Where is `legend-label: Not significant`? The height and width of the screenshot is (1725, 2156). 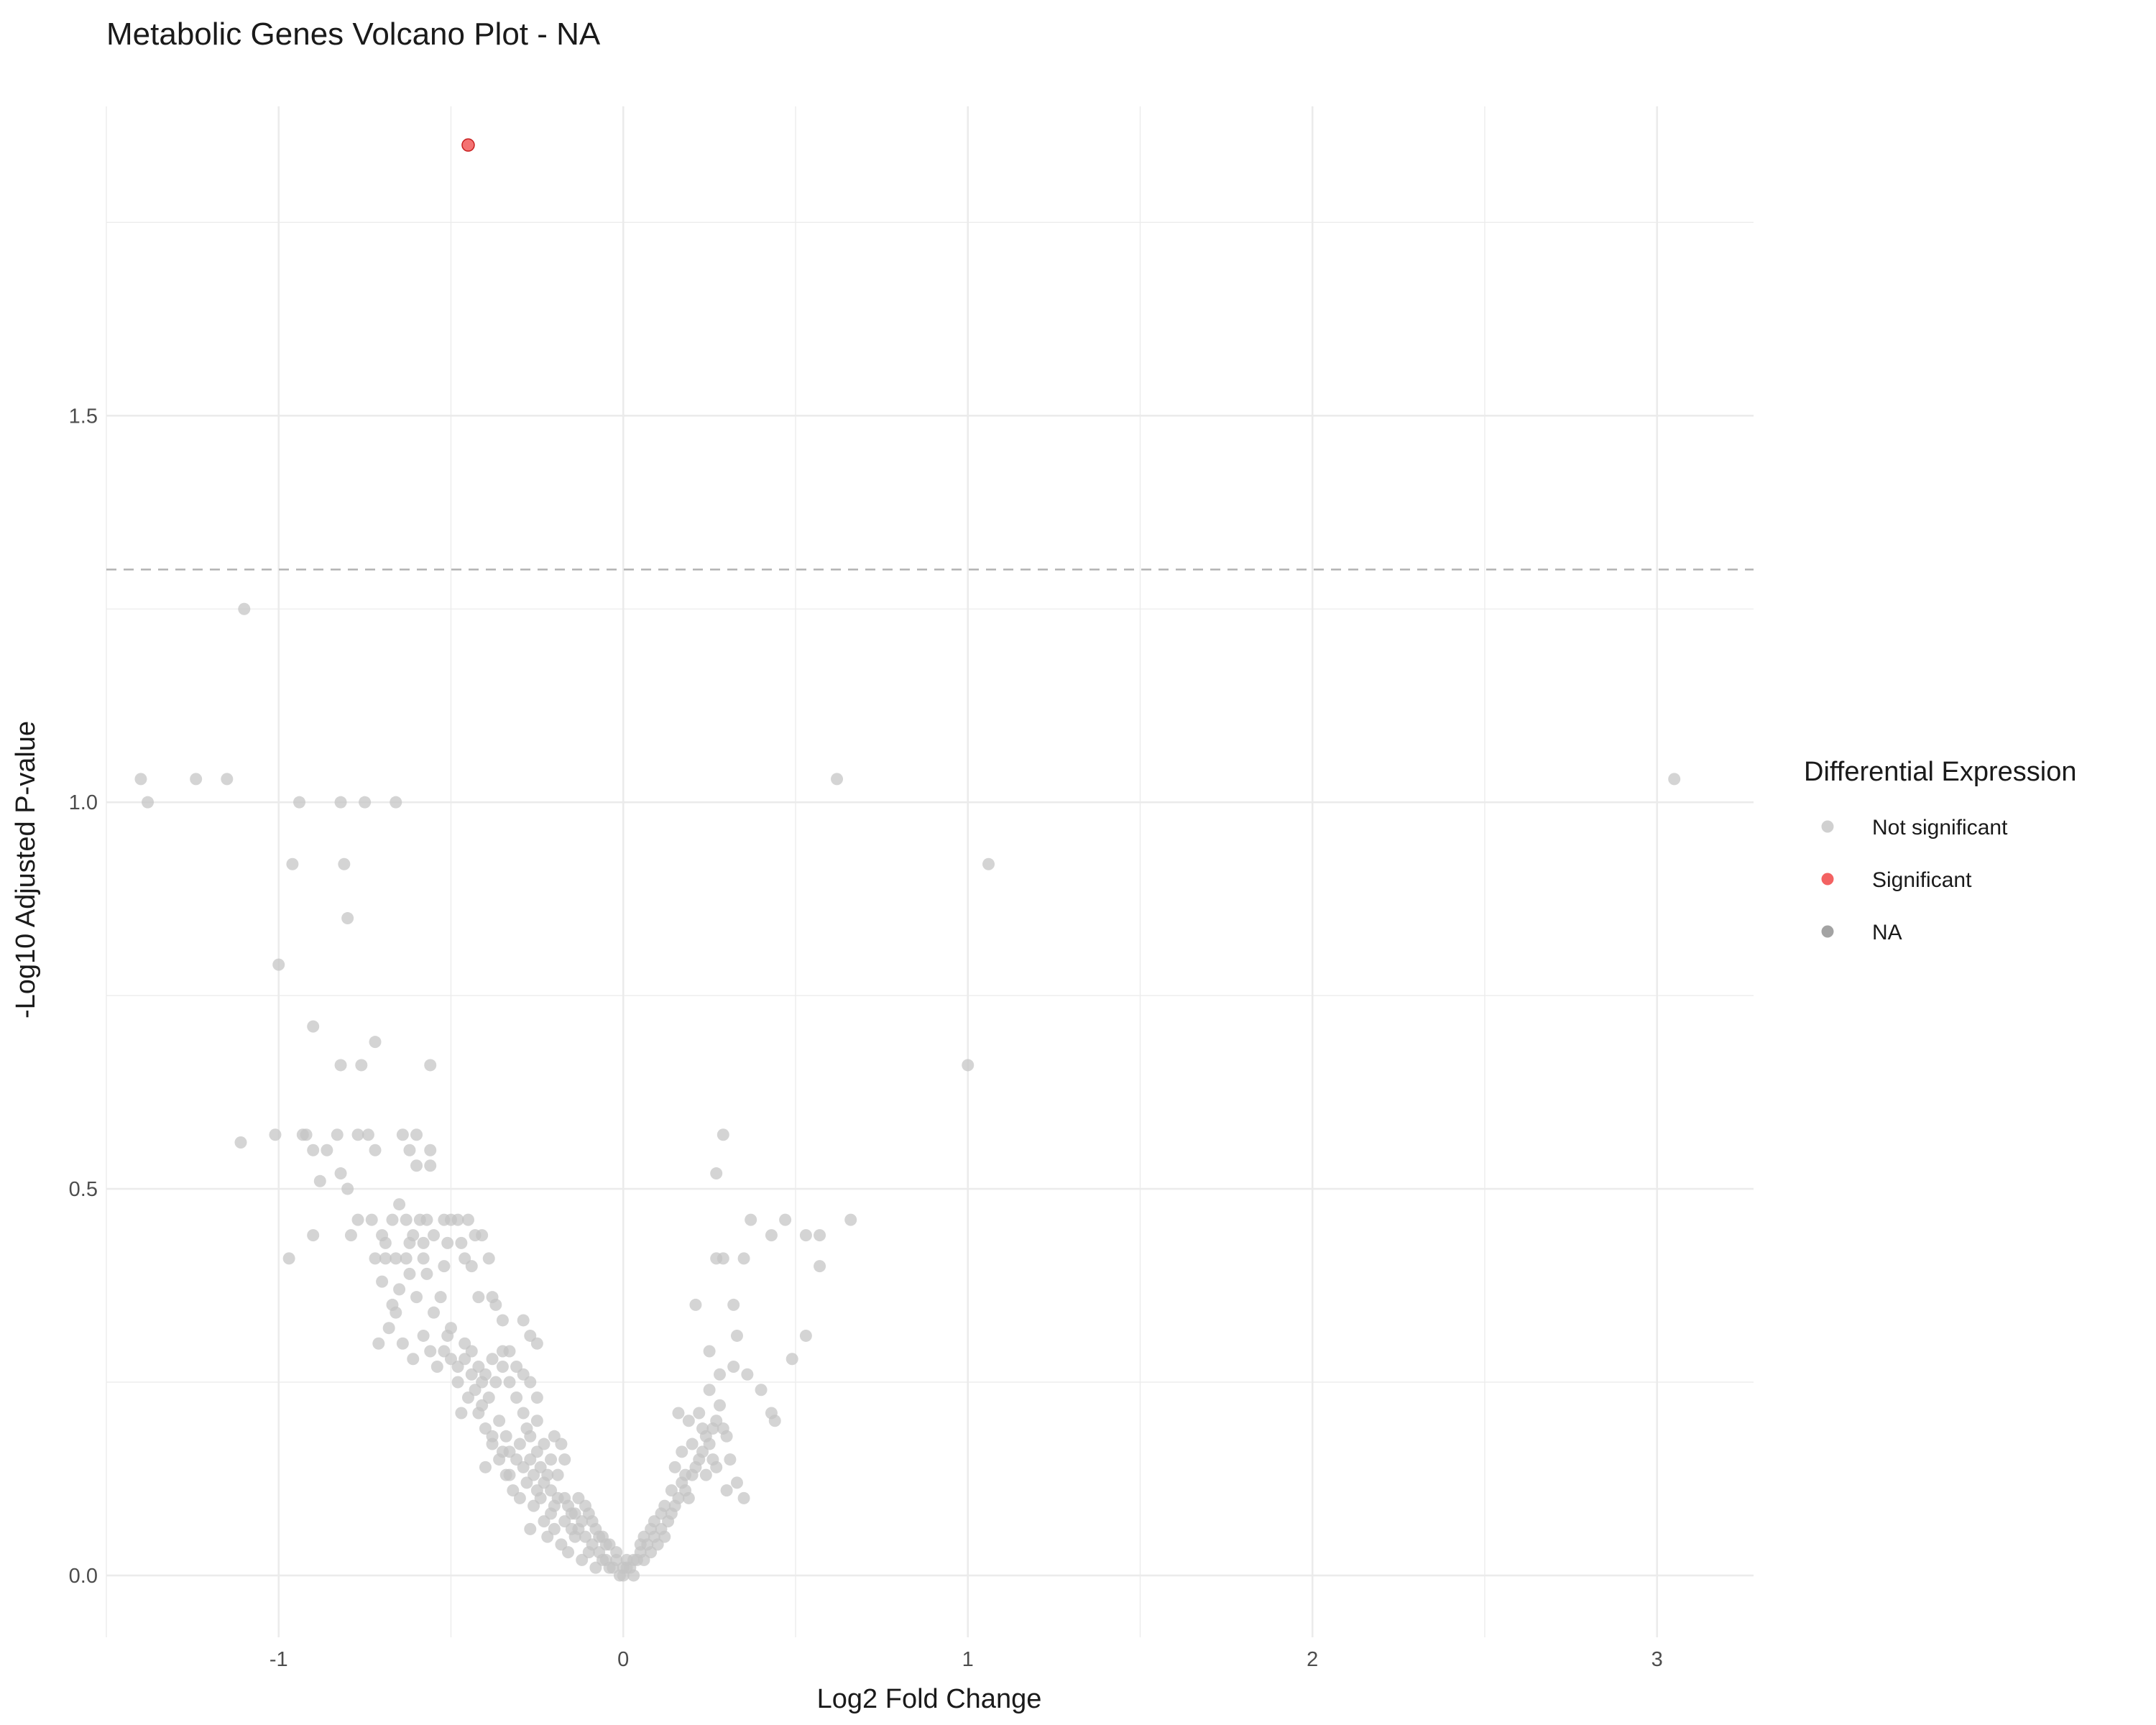
legend-label: Not significant is located at coordinates (1940, 828).